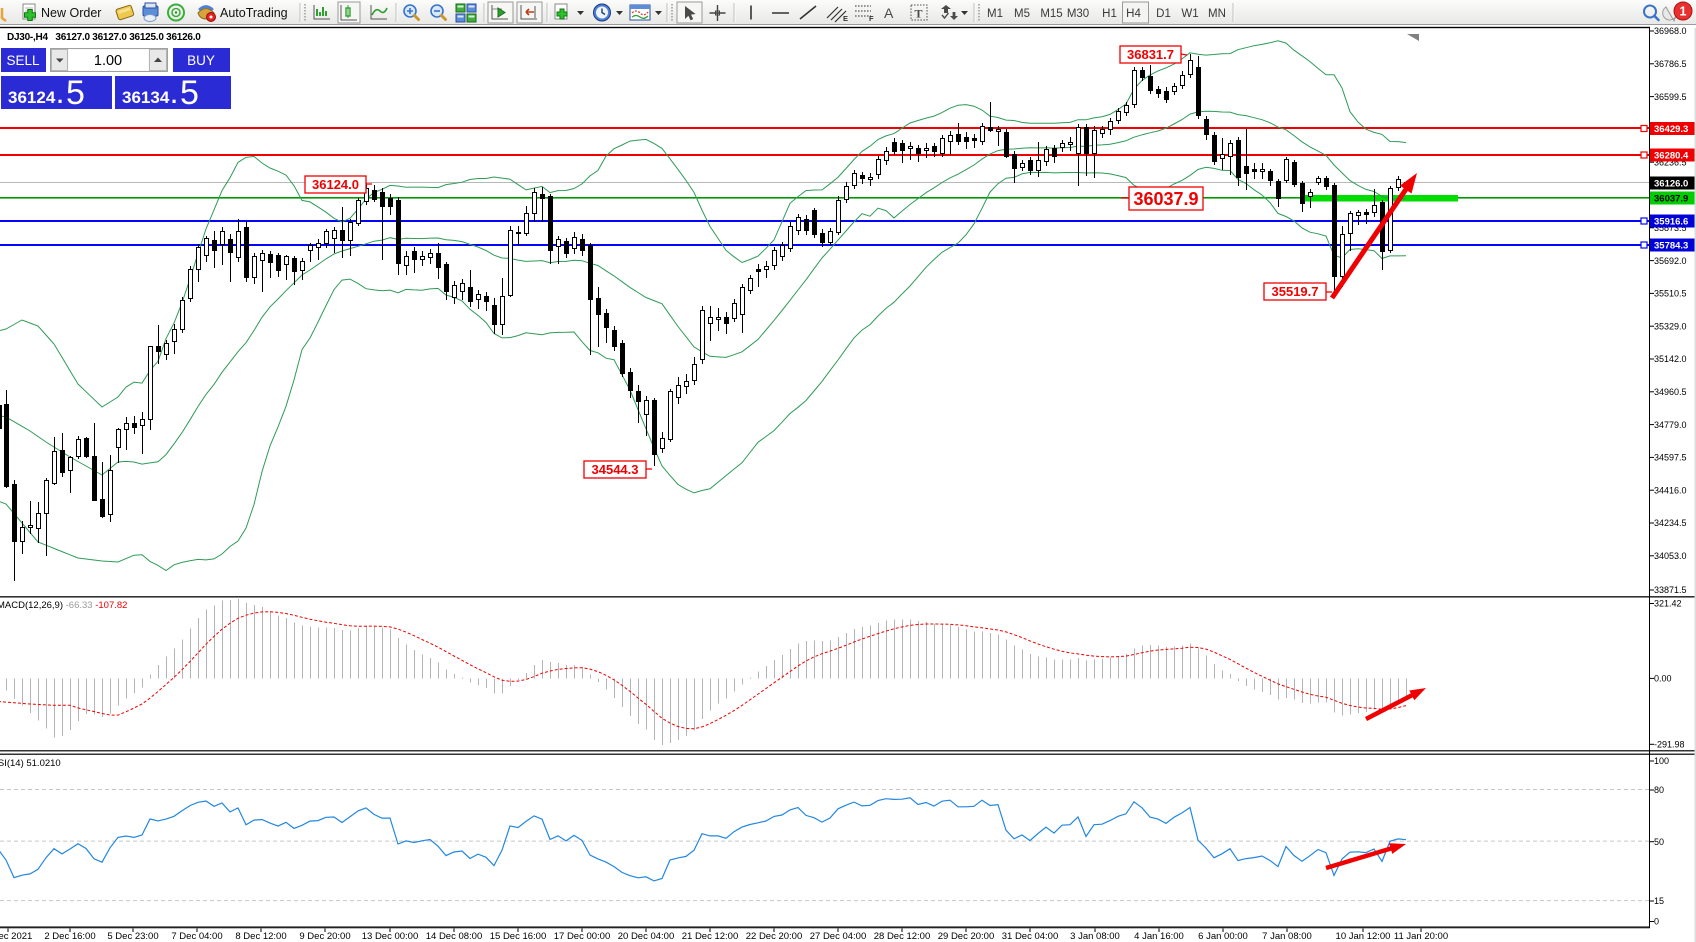 This screenshot has height=942, width=1696. I want to click on svg-text: RSI(14) 51.0210, so click(30, 763).